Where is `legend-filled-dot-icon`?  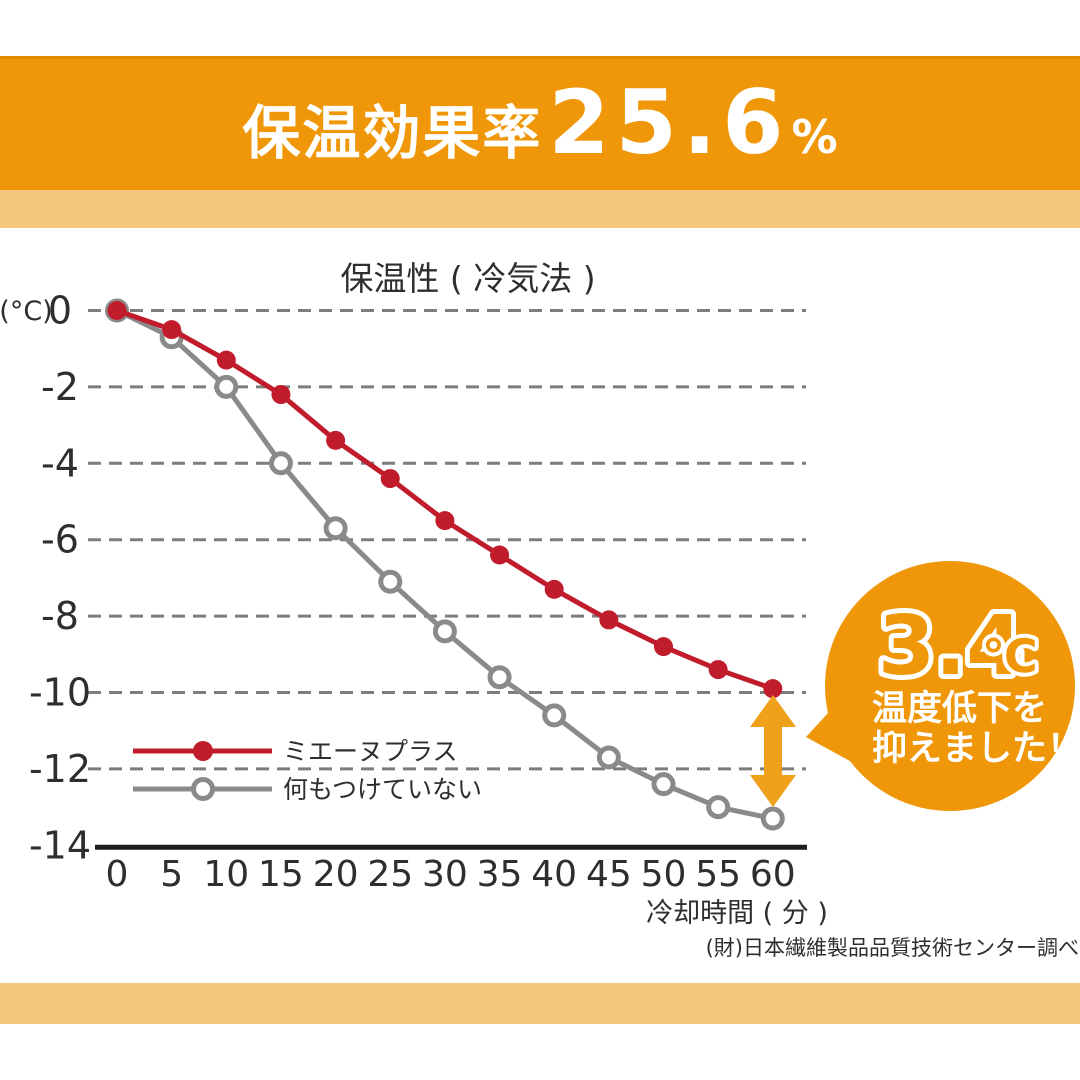 legend-filled-dot-icon is located at coordinates (203, 751).